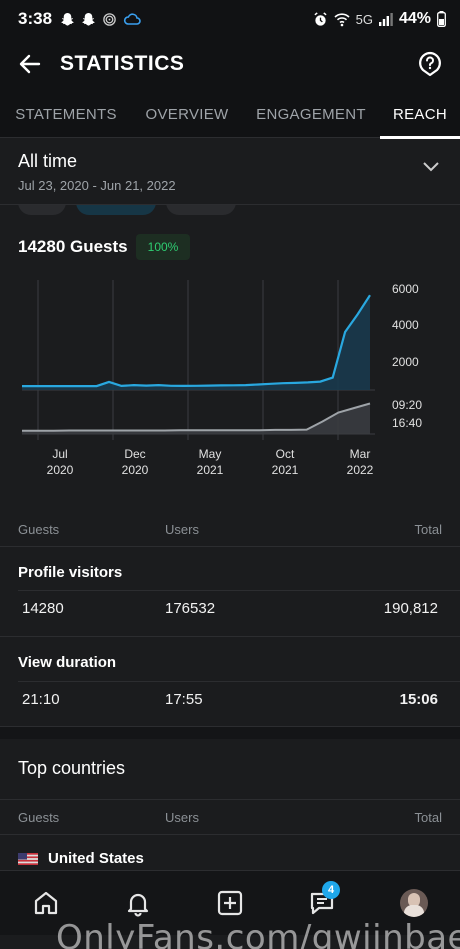 The height and width of the screenshot is (949, 460). I want to click on profile-visitors-title: Profile visitors, so click(70, 572).